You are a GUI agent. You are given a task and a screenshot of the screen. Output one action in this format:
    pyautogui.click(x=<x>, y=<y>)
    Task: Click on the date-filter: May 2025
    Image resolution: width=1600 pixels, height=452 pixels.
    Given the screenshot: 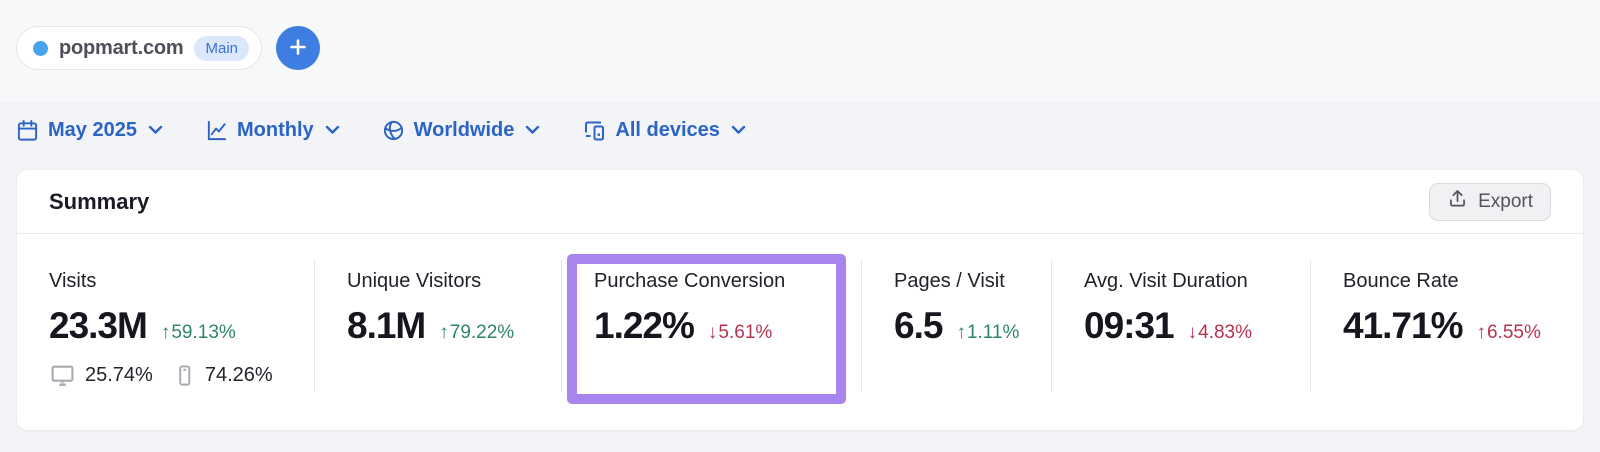 What is the action you would take?
    pyautogui.click(x=89, y=130)
    